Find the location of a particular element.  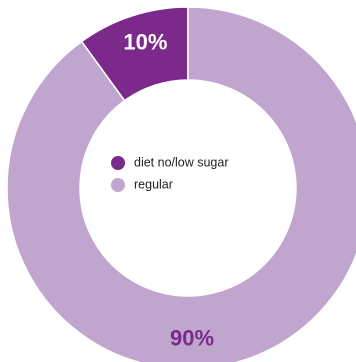

value-label-diet: 10% is located at coordinates (145, 42).